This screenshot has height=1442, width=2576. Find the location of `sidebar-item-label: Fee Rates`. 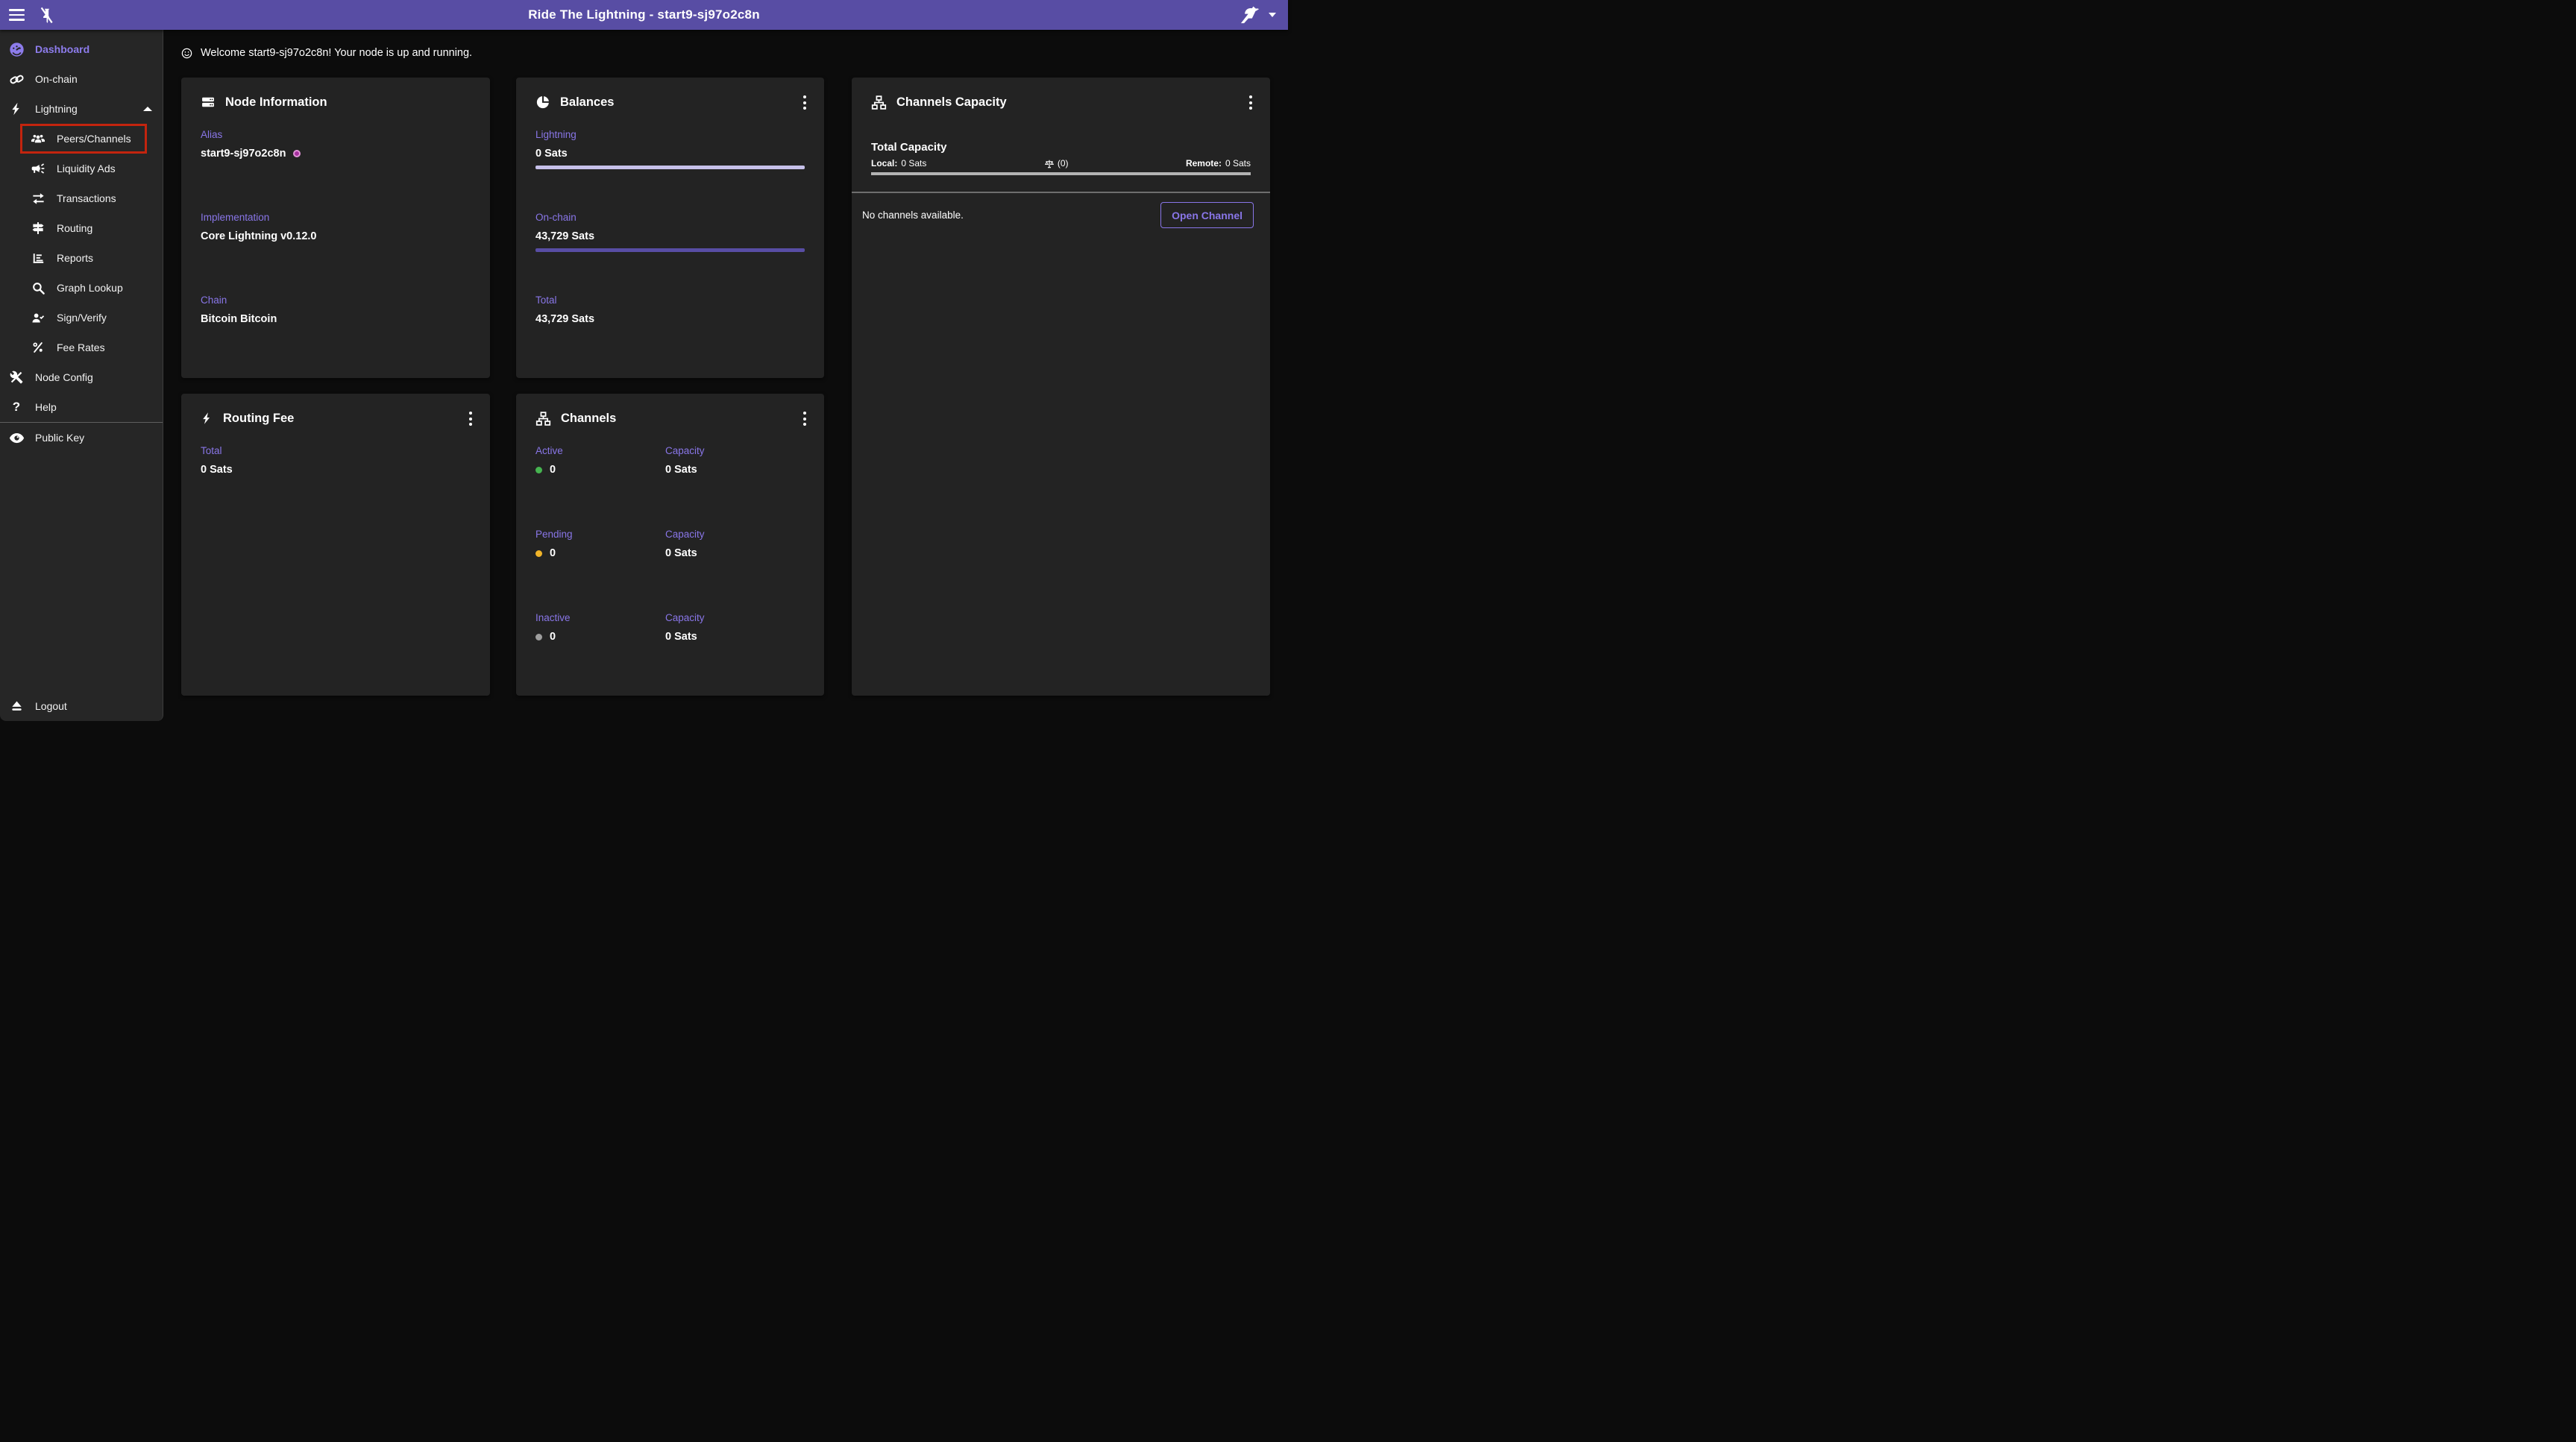

sidebar-item-label: Fee Rates is located at coordinates (81, 347).